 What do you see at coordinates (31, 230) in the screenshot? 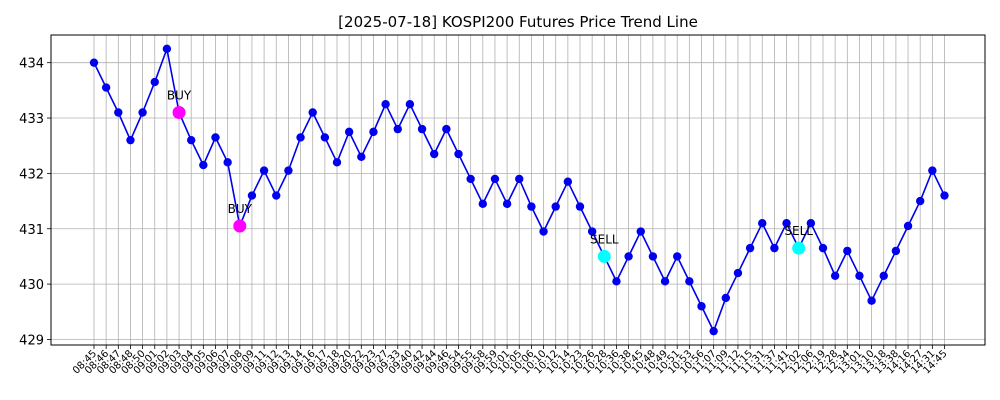
I see `y-tick-label: 431` at bounding box center [31, 230].